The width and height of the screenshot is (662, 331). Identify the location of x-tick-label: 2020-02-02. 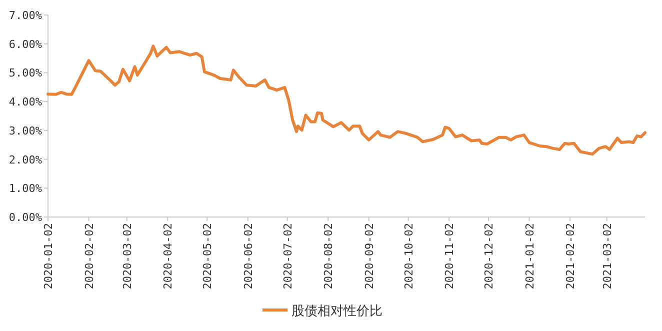
(89, 256).